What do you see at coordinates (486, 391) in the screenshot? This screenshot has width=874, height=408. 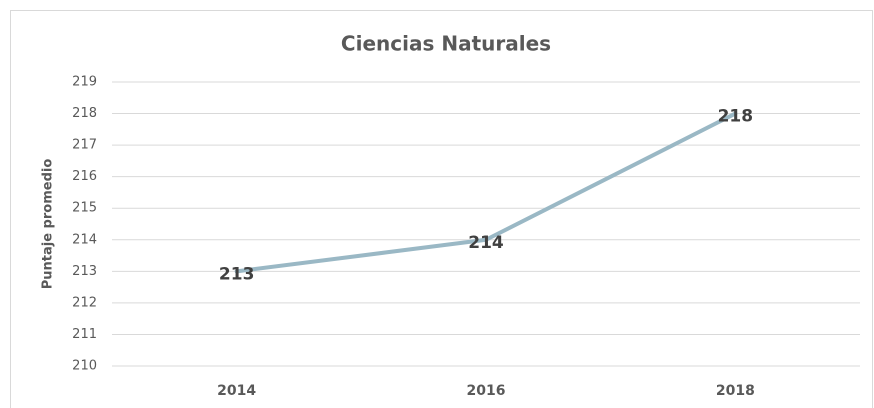 I see `x-tick-label: 2016` at bounding box center [486, 391].